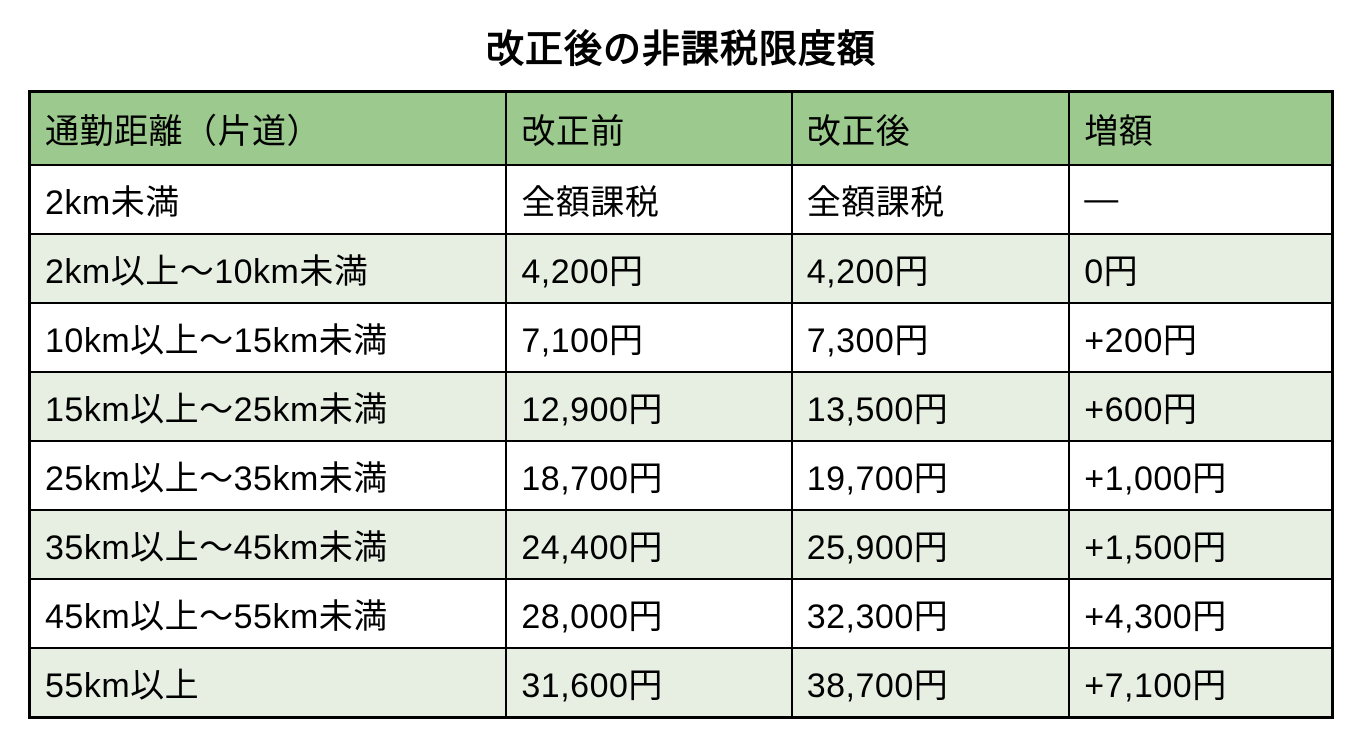 The image size is (1362, 729). I want to click on cell-after: 19,700円, so click(930, 475).